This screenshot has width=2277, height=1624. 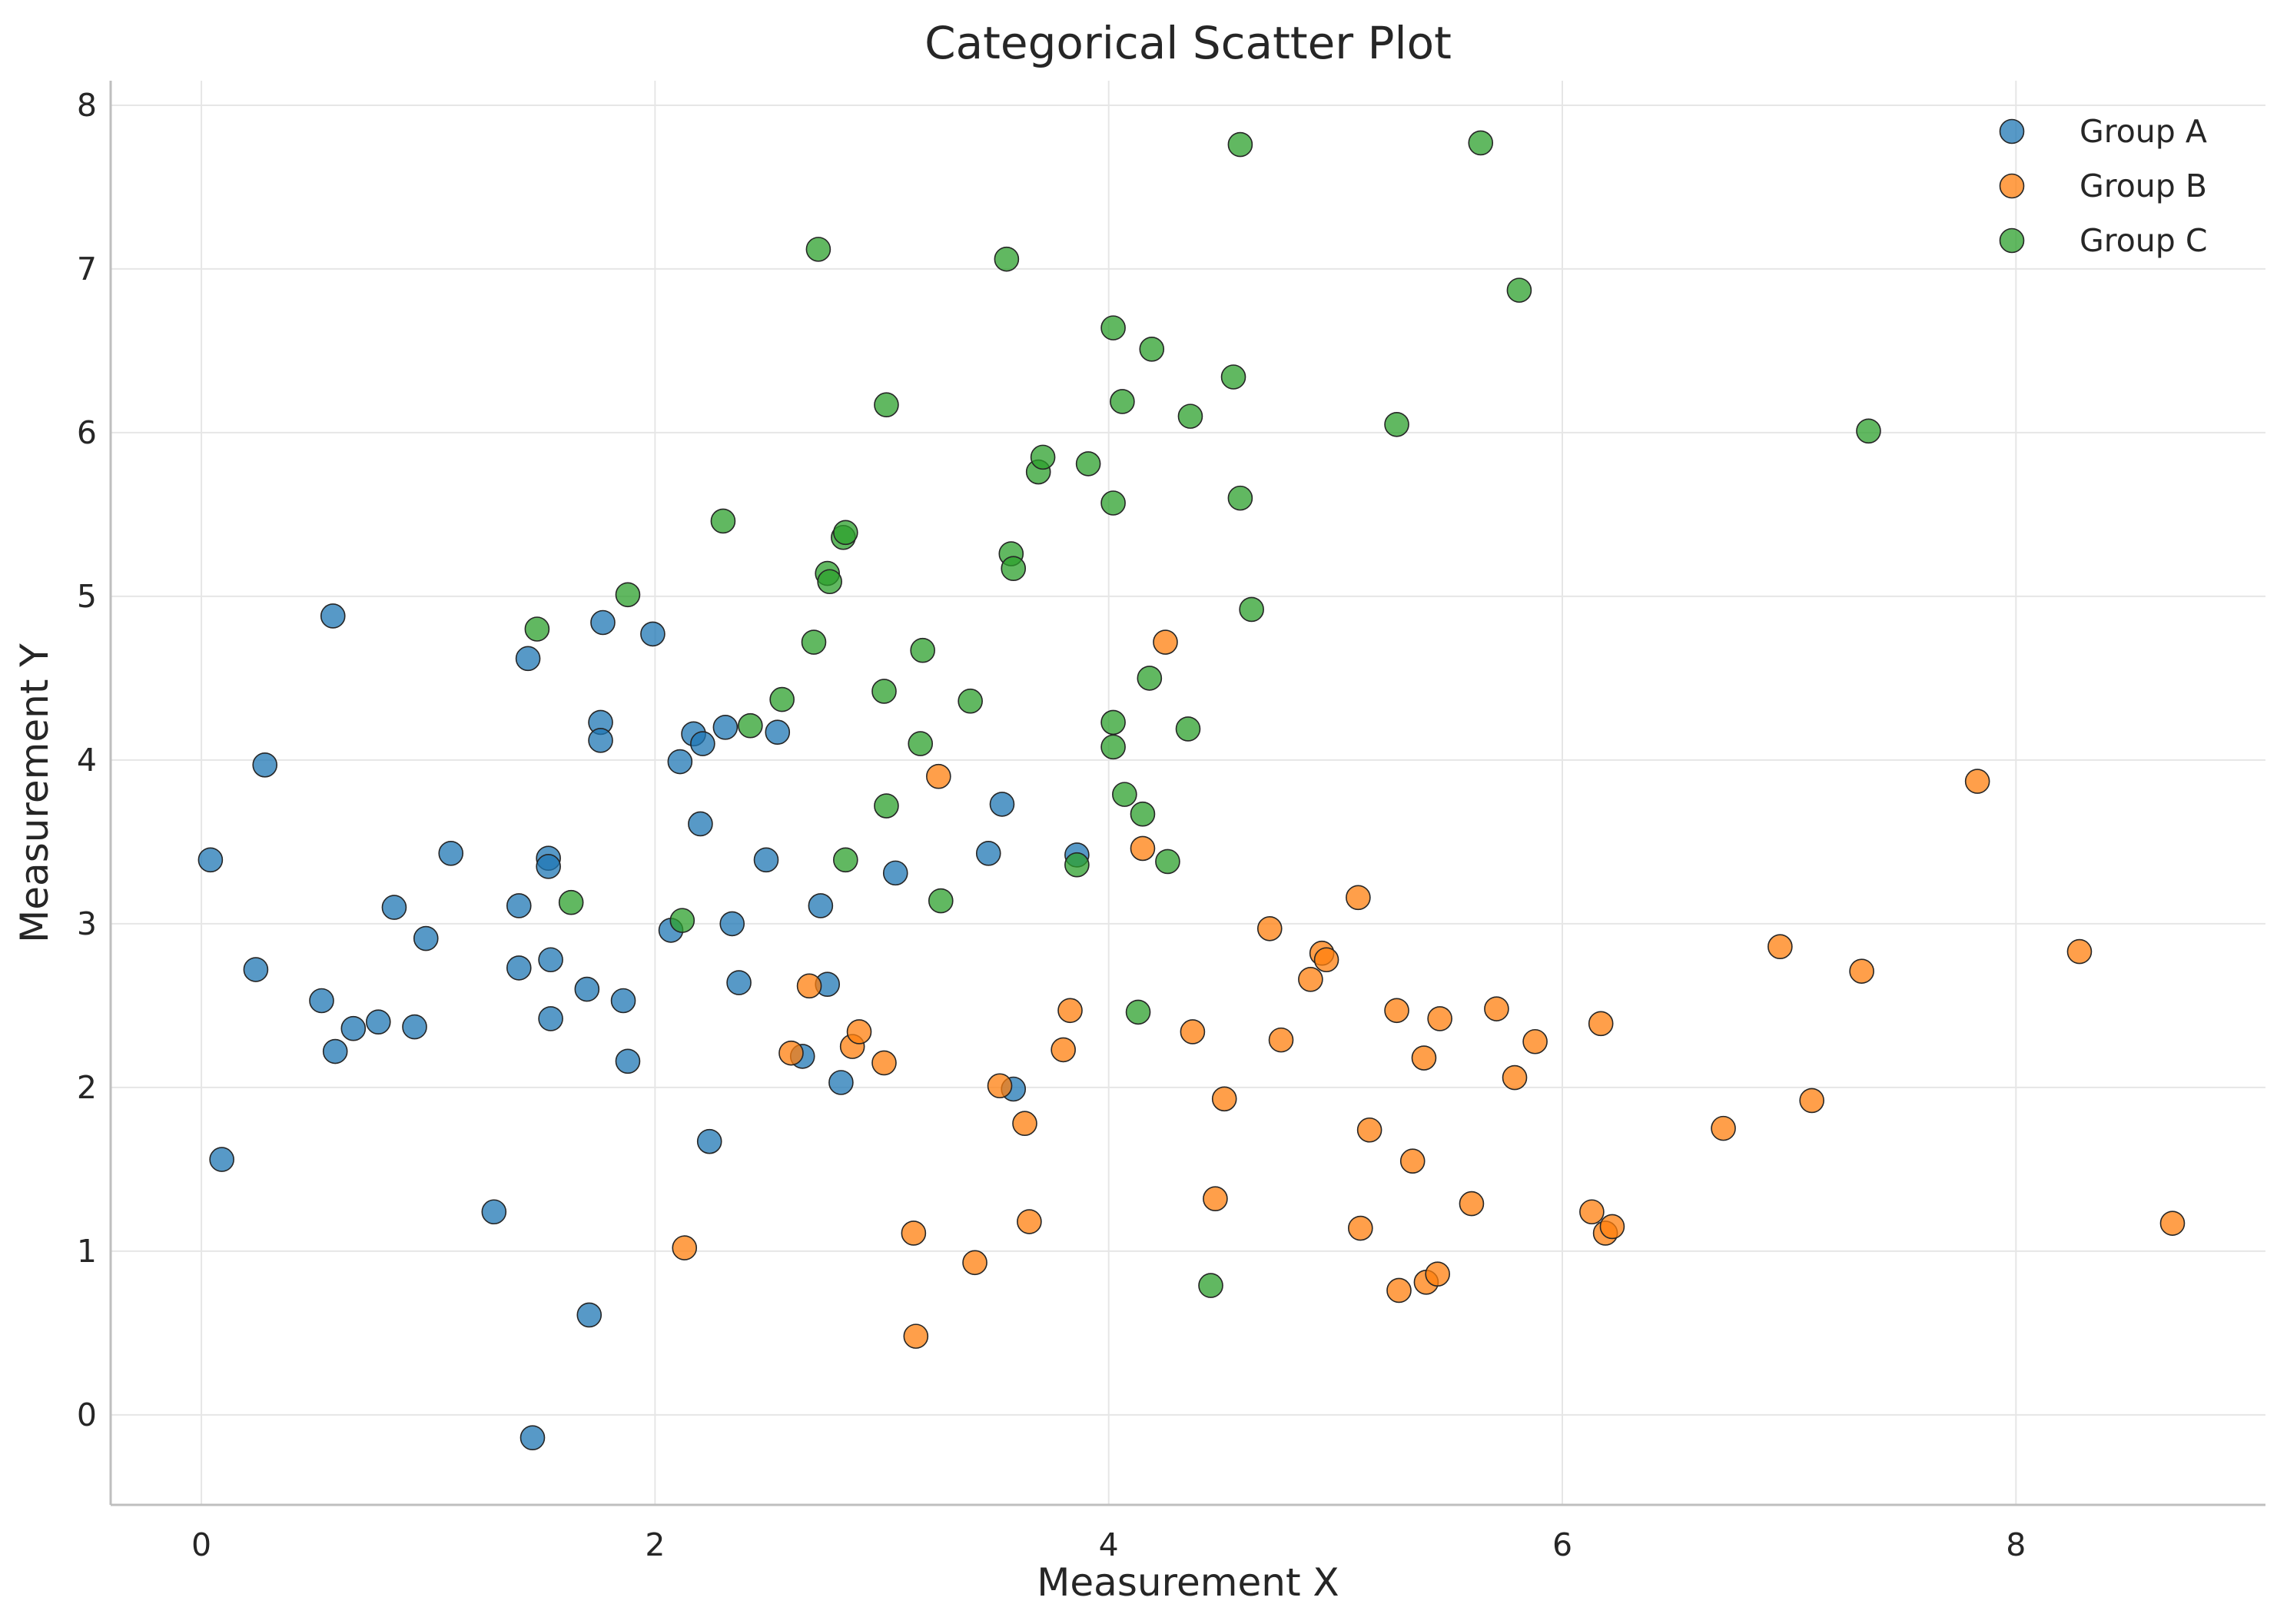 I want to click on y-tick-label: 5, so click(x=87, y=596).